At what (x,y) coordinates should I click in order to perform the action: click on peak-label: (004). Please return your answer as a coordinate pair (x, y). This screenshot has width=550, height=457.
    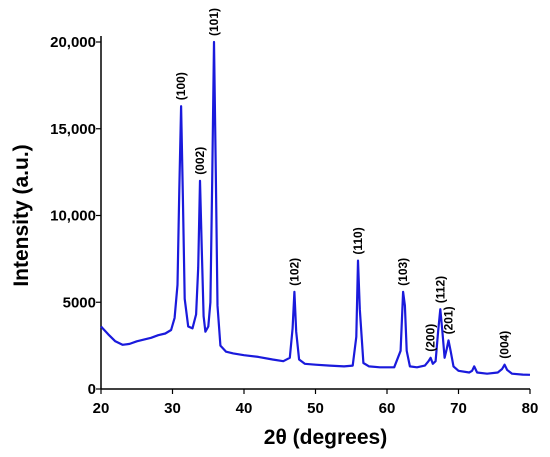
    Looking at the image, I should click on (505, 345).